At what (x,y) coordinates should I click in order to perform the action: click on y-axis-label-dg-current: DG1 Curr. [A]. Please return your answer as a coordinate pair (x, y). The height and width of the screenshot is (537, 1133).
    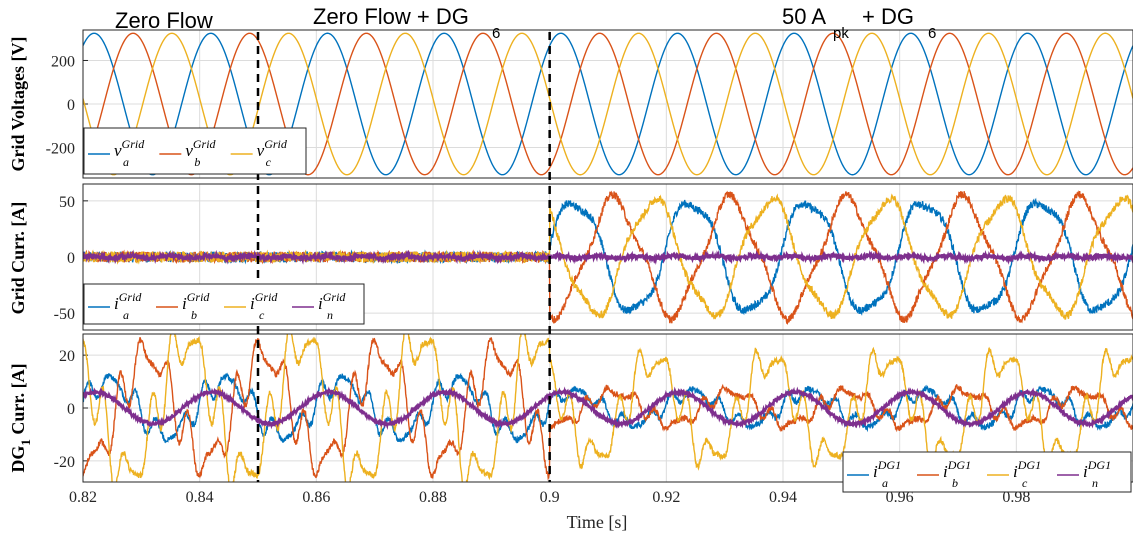
    Looking at the image, I should click on (20, 417).